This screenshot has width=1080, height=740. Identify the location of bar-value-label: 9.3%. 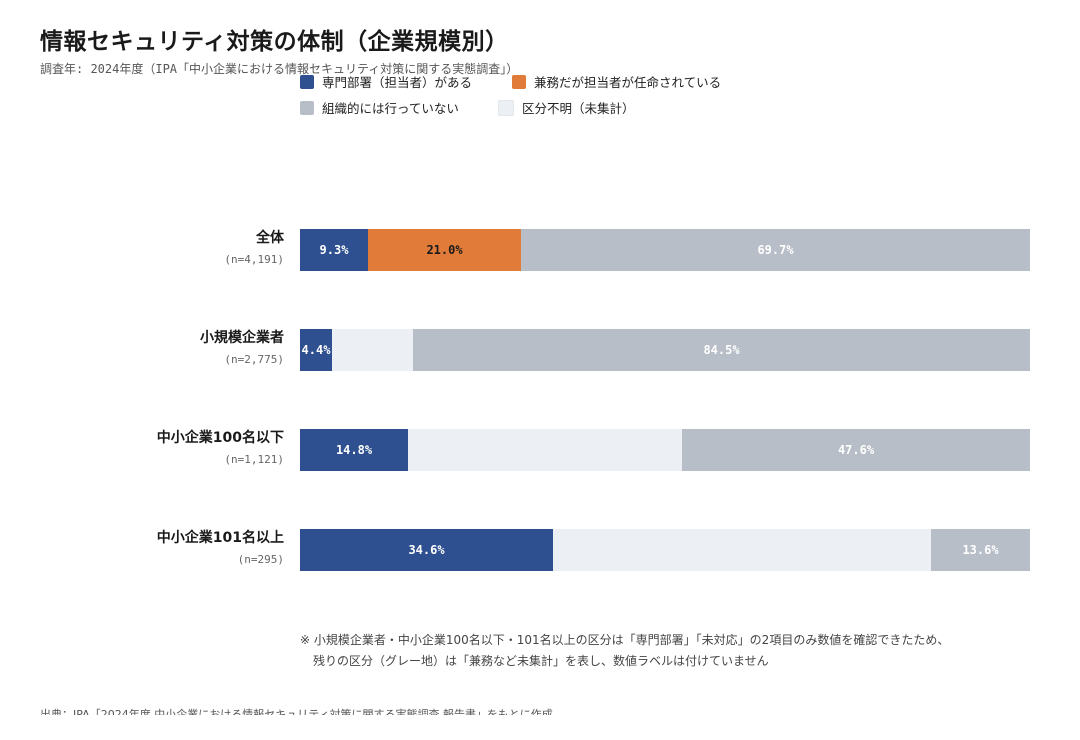
(334, 250).